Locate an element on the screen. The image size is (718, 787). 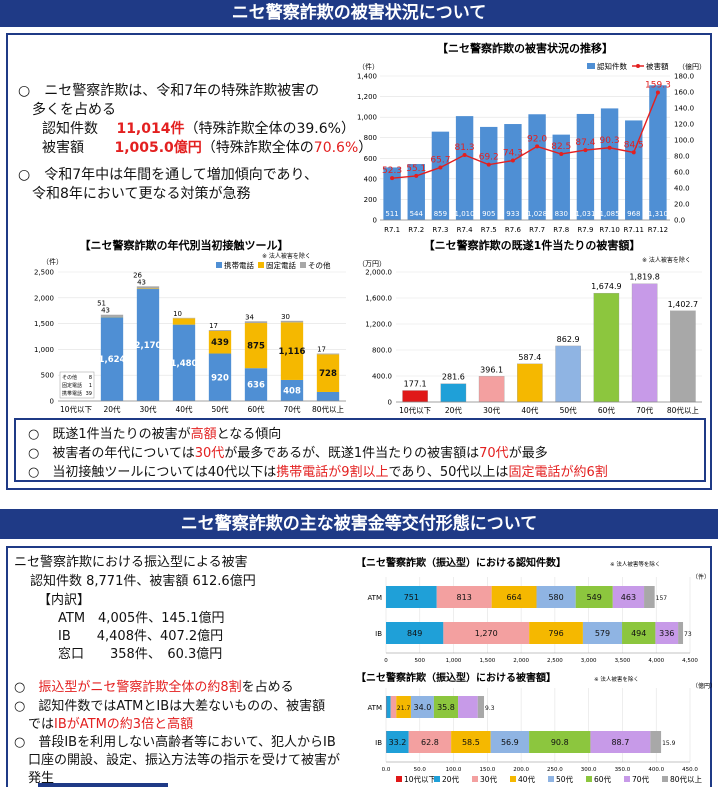
trend-x-tick: R7.7 is located at coordinates (537, 230).